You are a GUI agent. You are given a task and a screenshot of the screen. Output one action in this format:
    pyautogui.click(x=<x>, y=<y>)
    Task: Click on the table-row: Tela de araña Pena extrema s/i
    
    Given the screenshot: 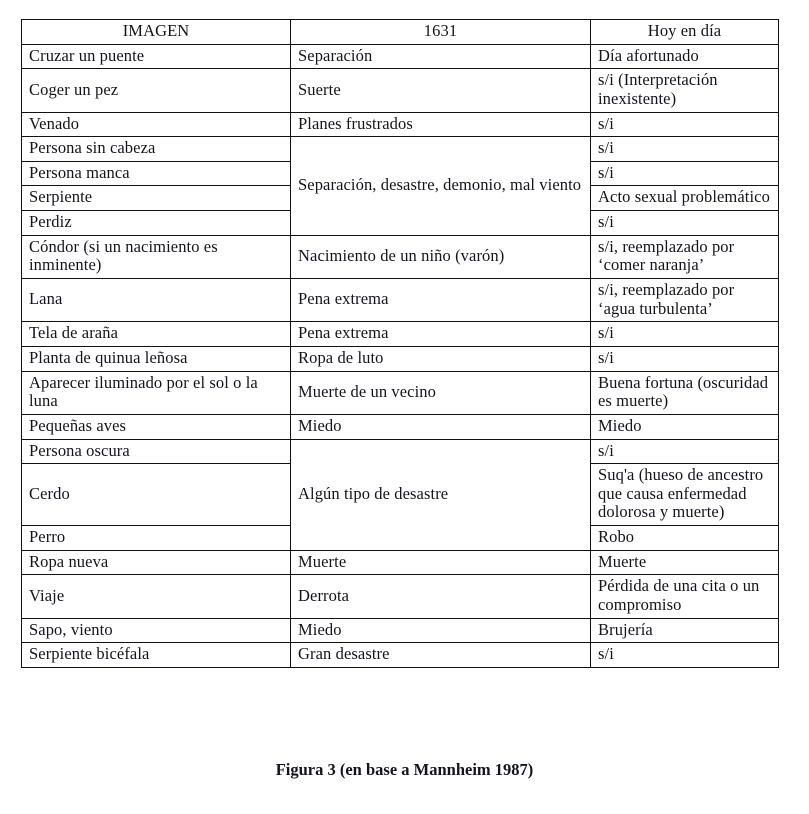 What is the action you would take?
    pyautogui.click(x=400, y=334)
    